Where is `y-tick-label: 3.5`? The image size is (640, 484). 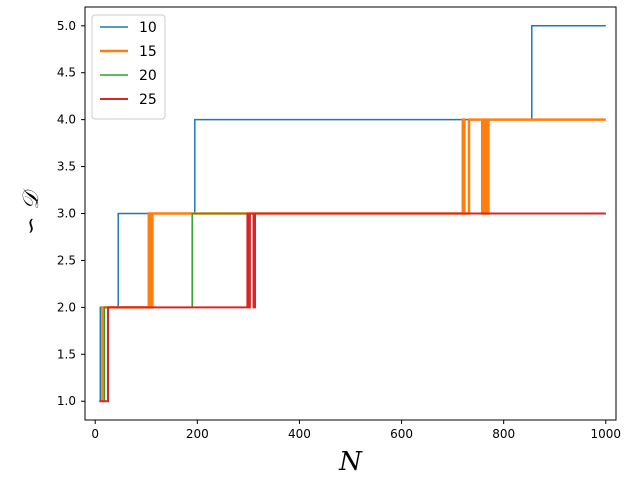
y-tick-label: 3.5 is located at coordinates (66, 167).